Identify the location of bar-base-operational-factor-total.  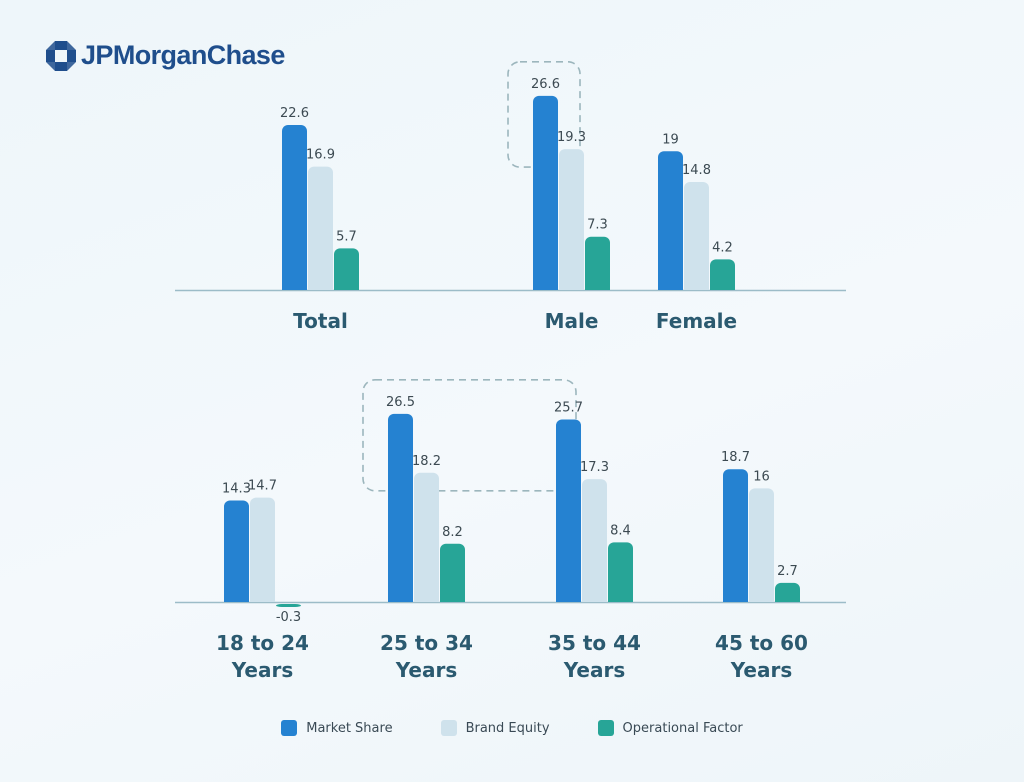
(346, 287).